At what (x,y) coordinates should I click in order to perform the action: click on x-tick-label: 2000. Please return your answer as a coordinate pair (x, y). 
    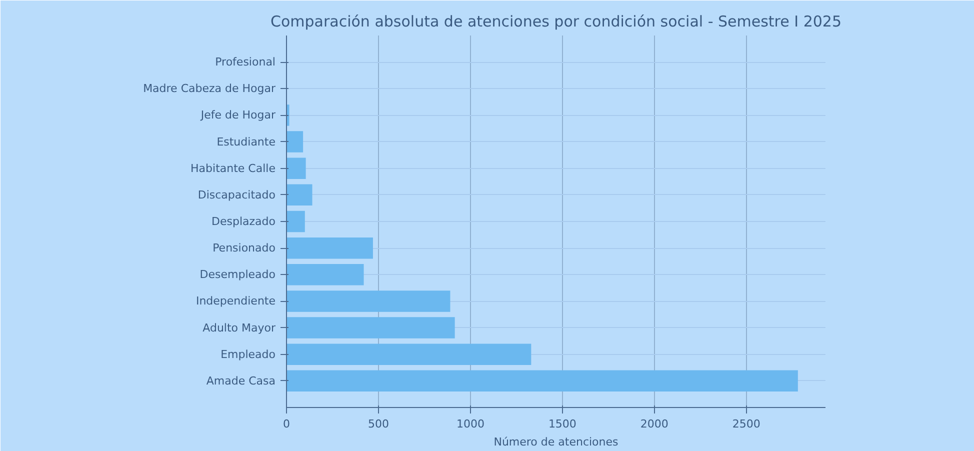
    Looking at the image, I should click on (654, 424).